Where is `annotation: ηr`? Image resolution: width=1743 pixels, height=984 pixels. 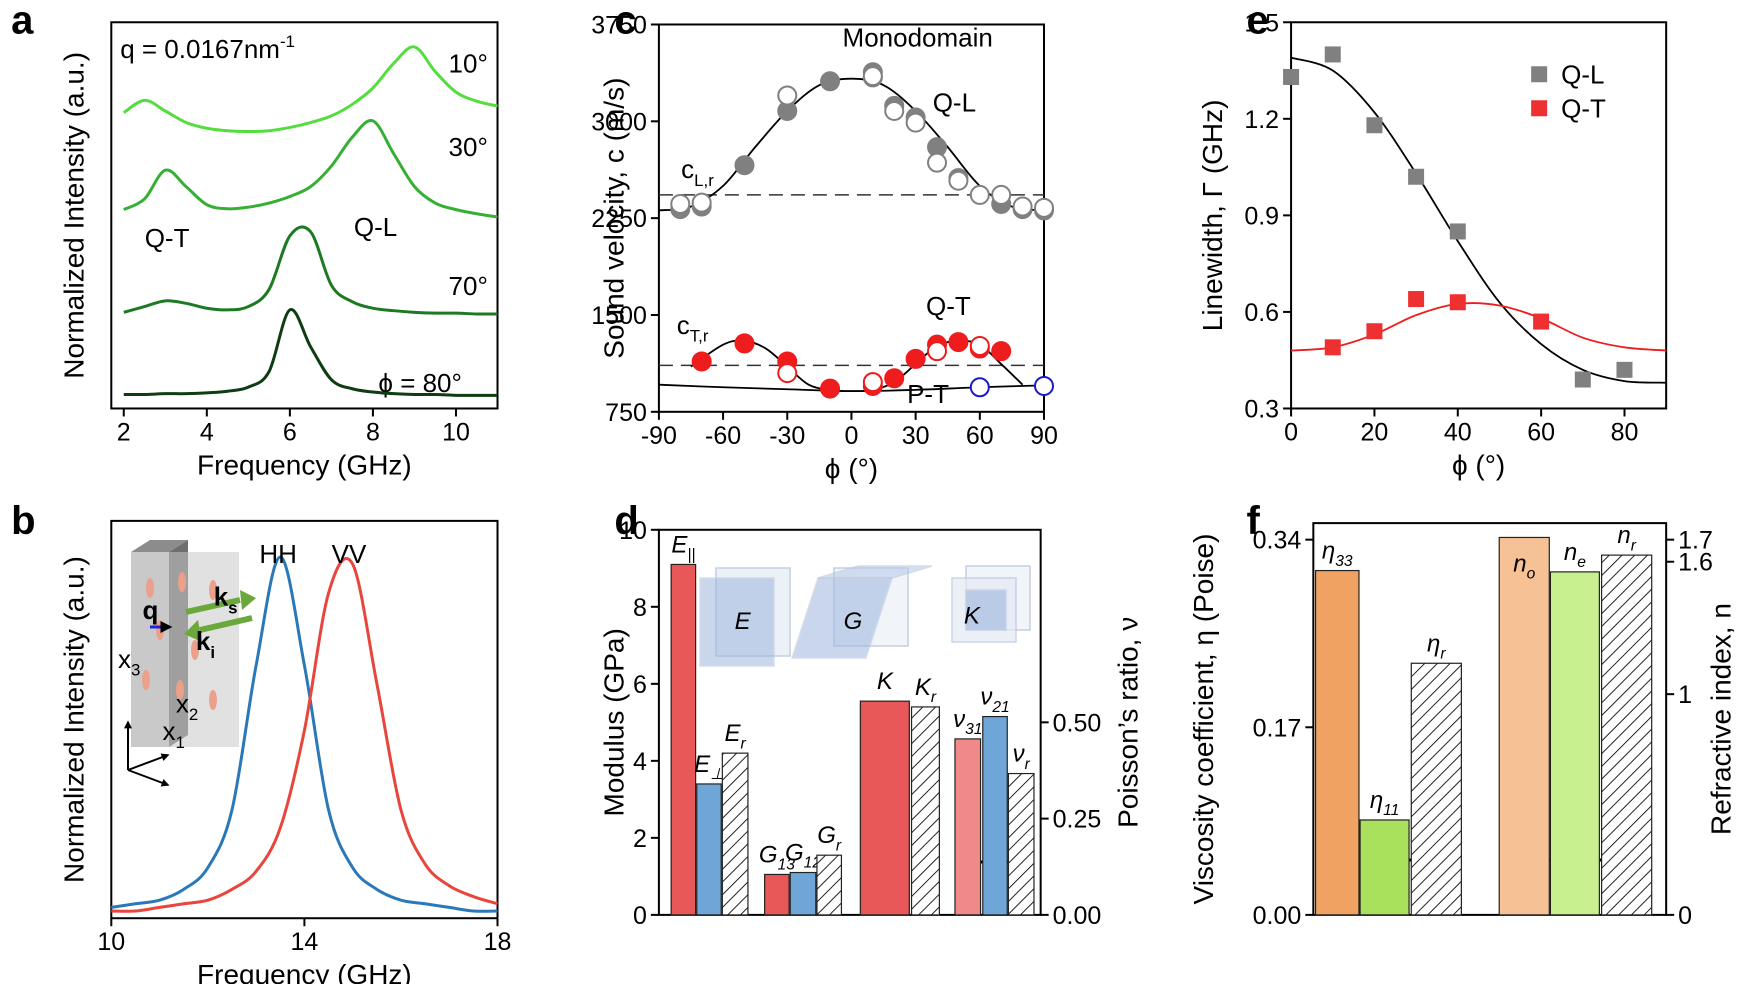 annotation: ηr is located at coordinates (1436, 646).